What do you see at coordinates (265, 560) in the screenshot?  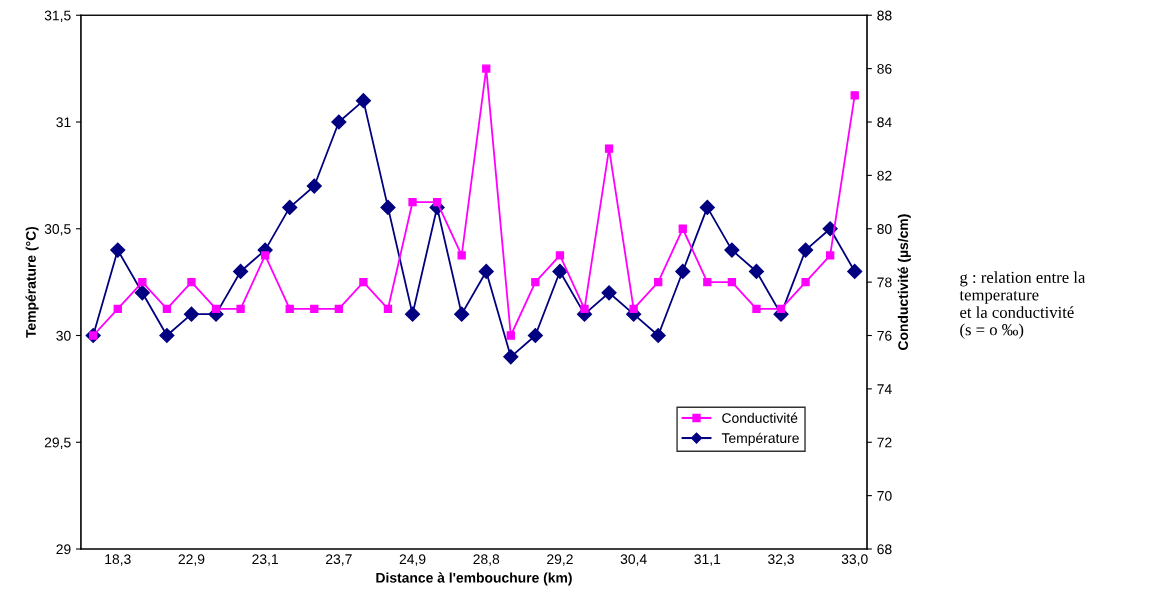 I see `x-tick-label: 23,1` at bounding box center [265, 560].